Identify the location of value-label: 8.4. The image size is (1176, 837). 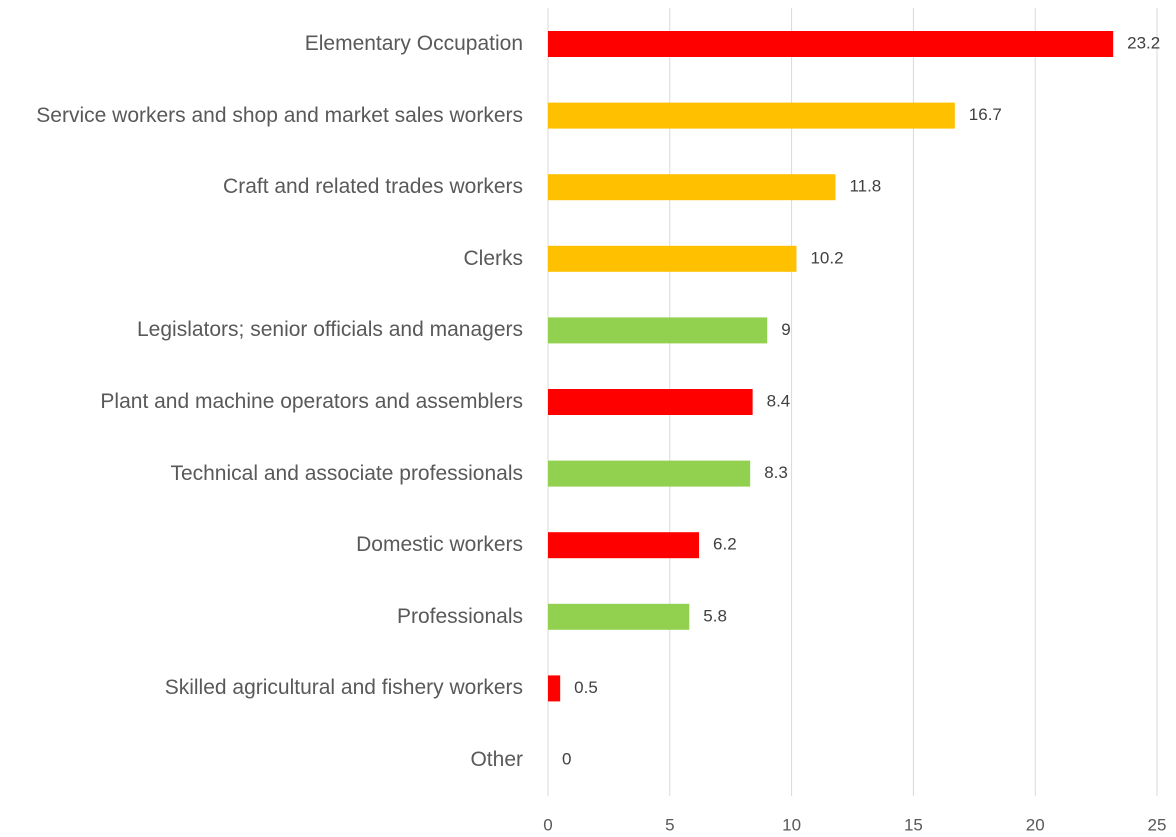
(779, 400).